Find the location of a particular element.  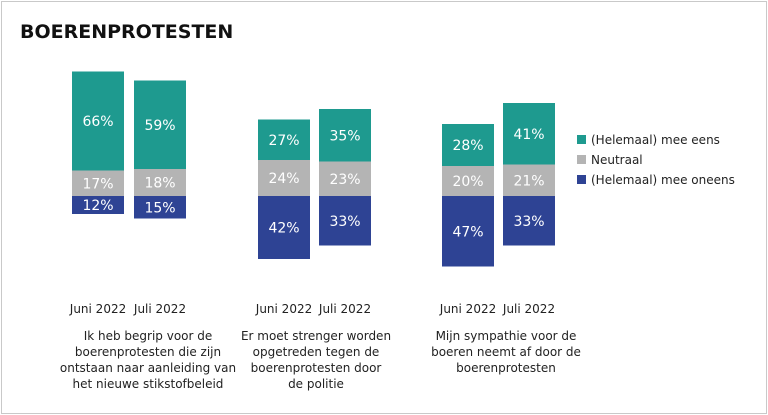

bar-group-3-2: 41% 21% 33% is located at coordinates (529, 174).